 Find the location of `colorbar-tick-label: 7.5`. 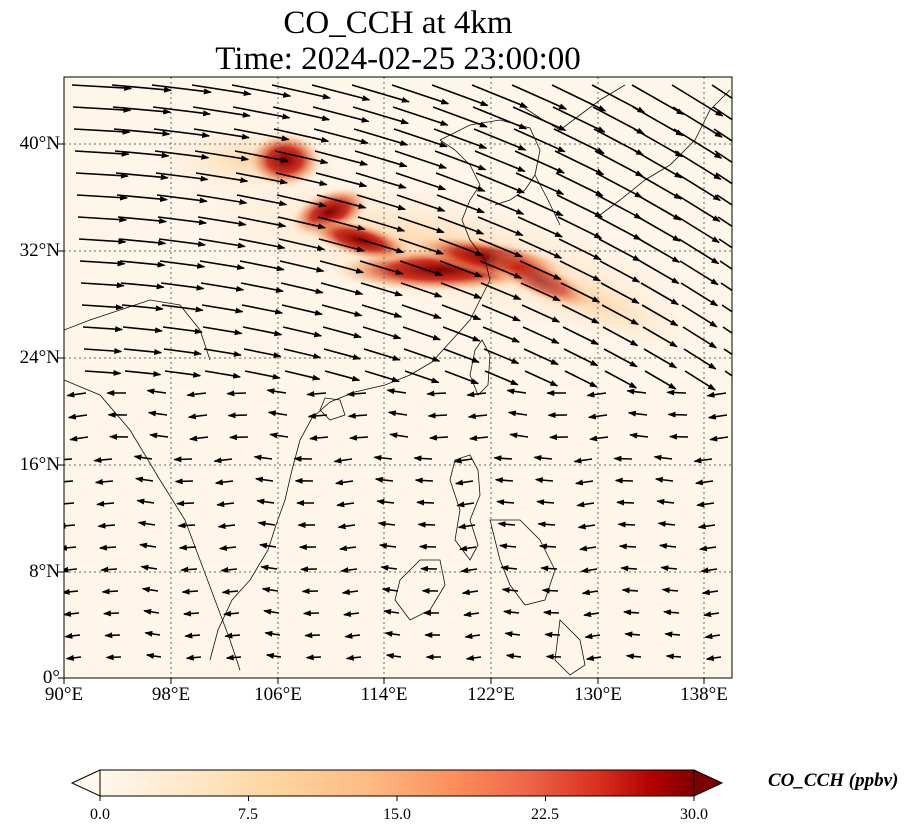

colorbar-tick-label: 7.5 is located at coordinates (248, 814).